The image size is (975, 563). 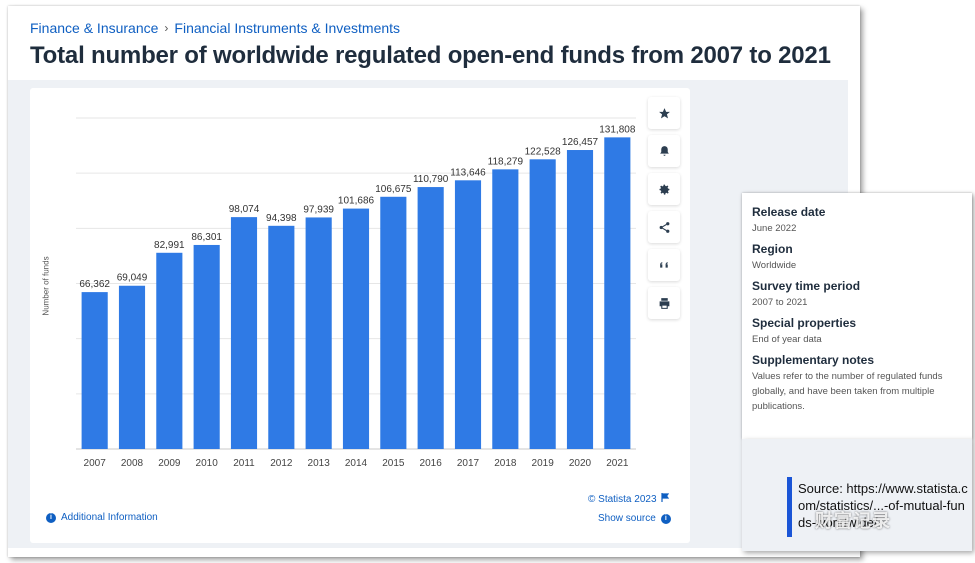 What do you see at coordinates (468, 314) in the screenshot?
I see `bar-2017` at bounding box center [468, 314].